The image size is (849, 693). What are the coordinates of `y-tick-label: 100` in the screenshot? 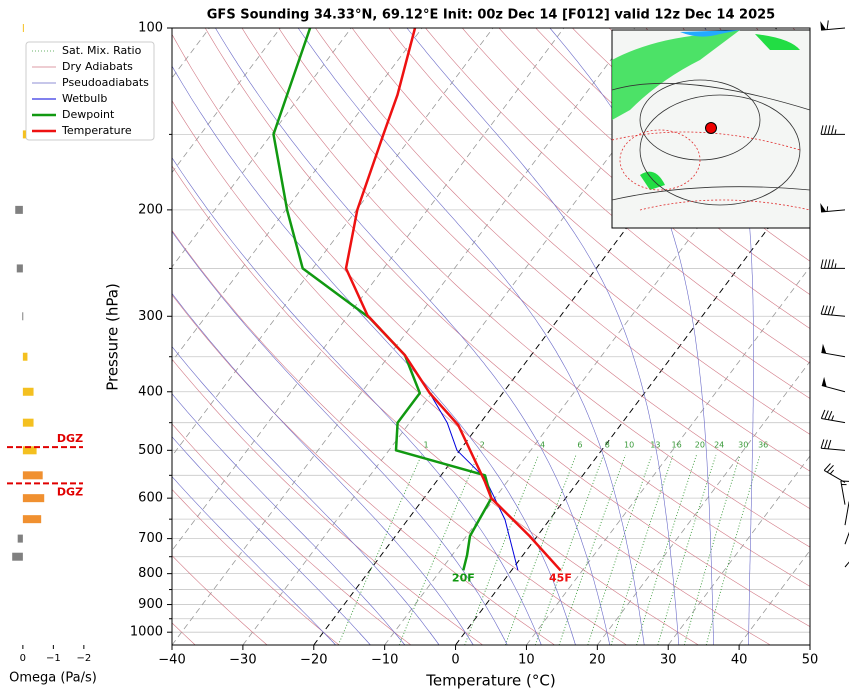 It's located at (150, 28).